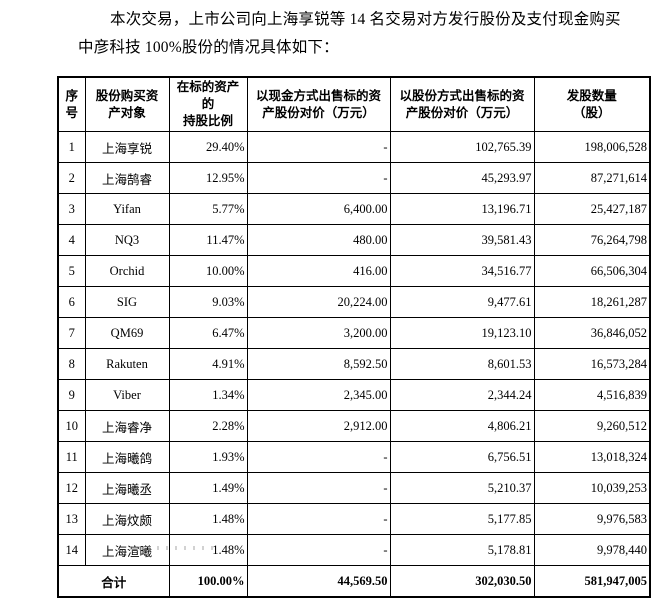  What do you see at coordinates (354, 426) in the screenshot?
I see `table-row: 10 上海睿净 2.28% 2,912.00 4,806.21 9,260,512` at bounding box center [354, 426].